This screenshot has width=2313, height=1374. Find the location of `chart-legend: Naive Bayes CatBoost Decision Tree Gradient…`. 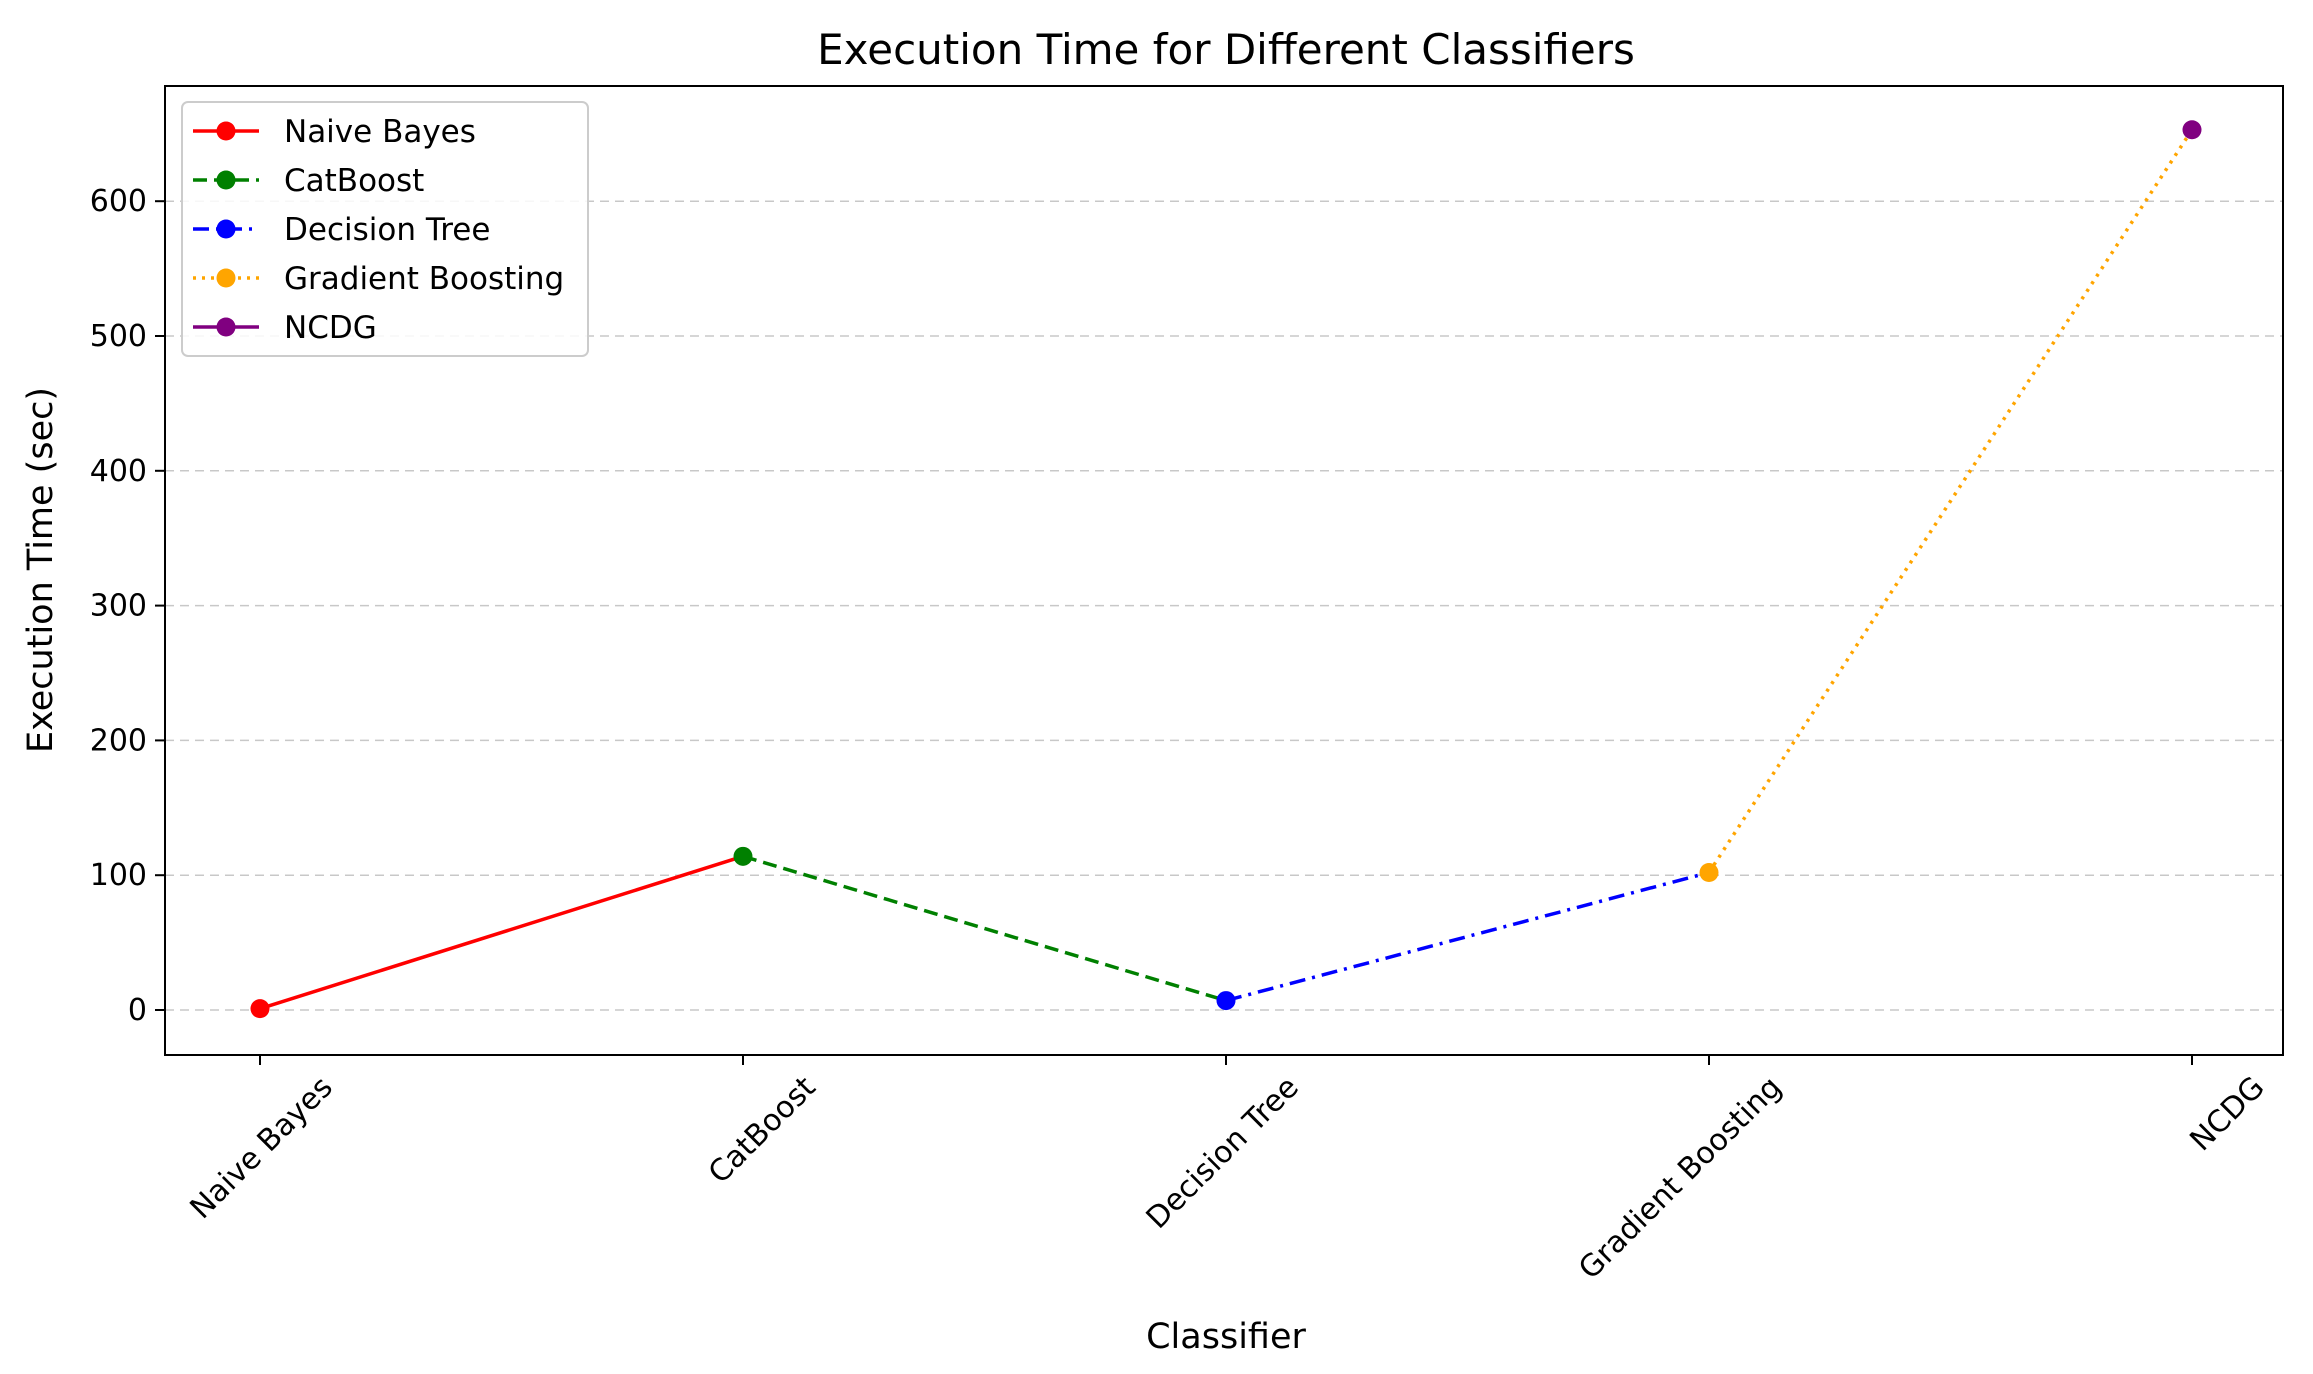

chart-legend: Naive Bayes CatBoost Decision Tree Gradient… is located at coordinates (385, 229).